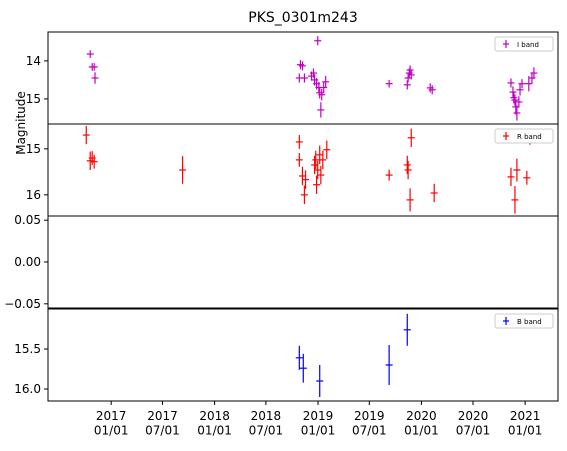  I want to click on x-tick-label: 2021 01/01, so click(525, 423).